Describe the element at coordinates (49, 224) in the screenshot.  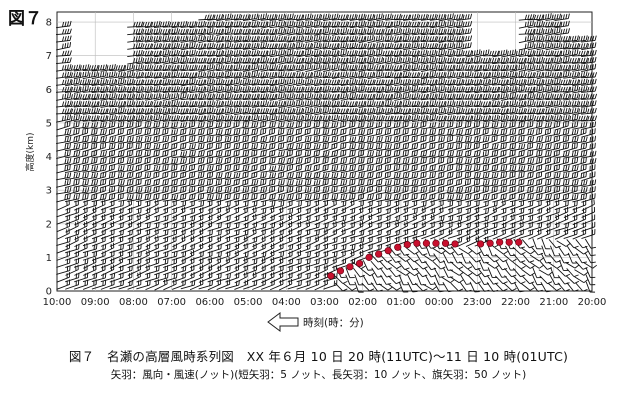
I see `y-tick-label: 2` at that location.